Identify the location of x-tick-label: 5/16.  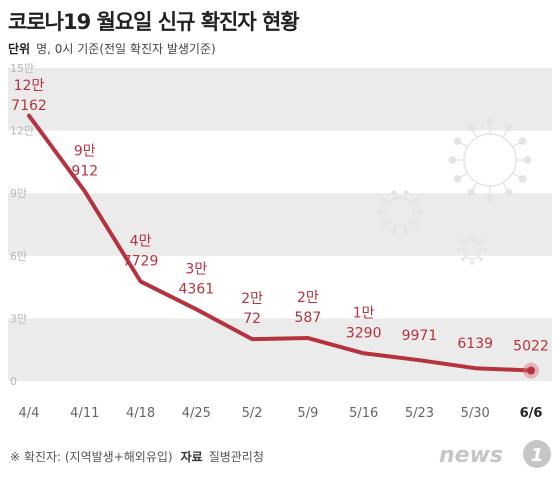
(363, 413).